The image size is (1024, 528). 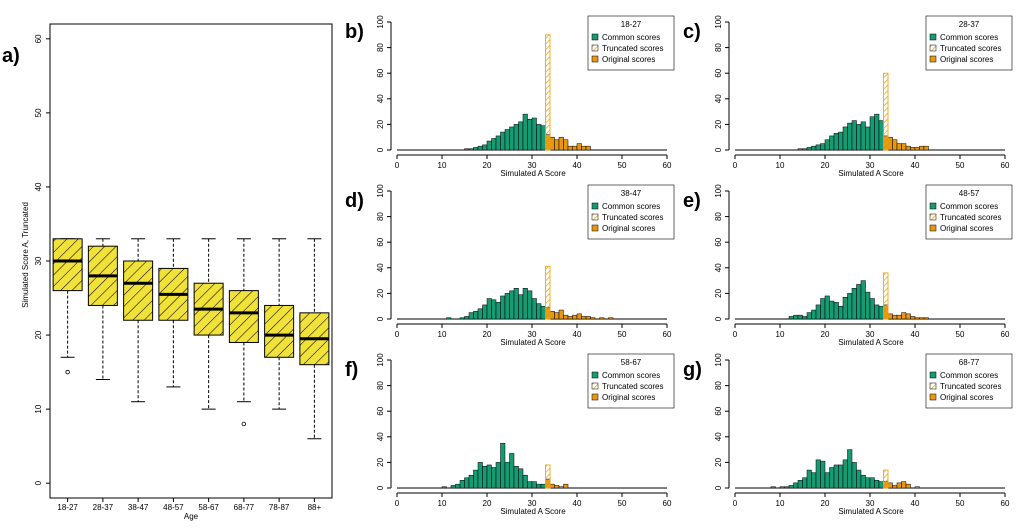 What do you see at coordinates (969, 193) in the screenshot?
I see `panel-e-legend-title: 48-57` at bounding box center [969, 193].